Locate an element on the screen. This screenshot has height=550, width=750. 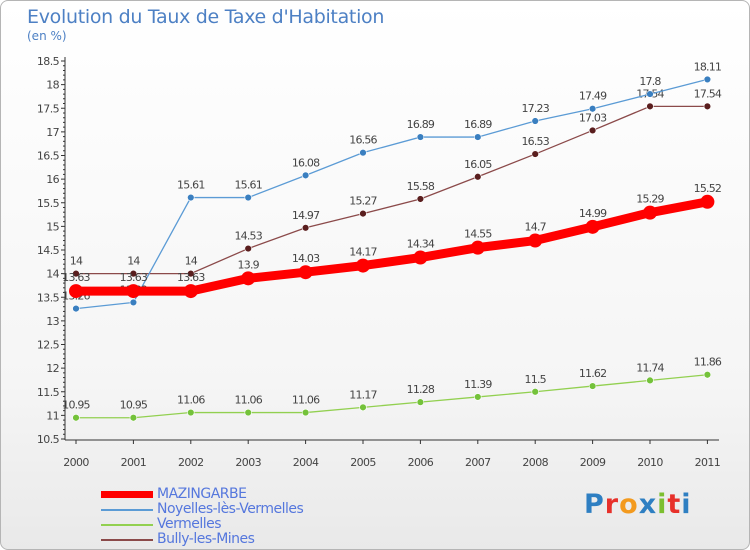
logo-letter: o is located at coordinates (629, 504).